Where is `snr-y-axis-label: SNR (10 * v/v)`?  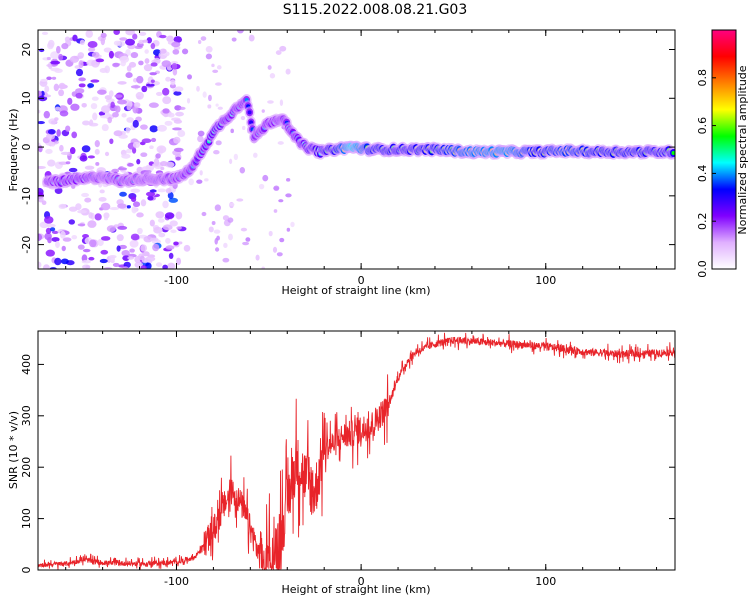 snr-y-axis-label: SNR (10 * v/v) is located at coordinates (13, 450).